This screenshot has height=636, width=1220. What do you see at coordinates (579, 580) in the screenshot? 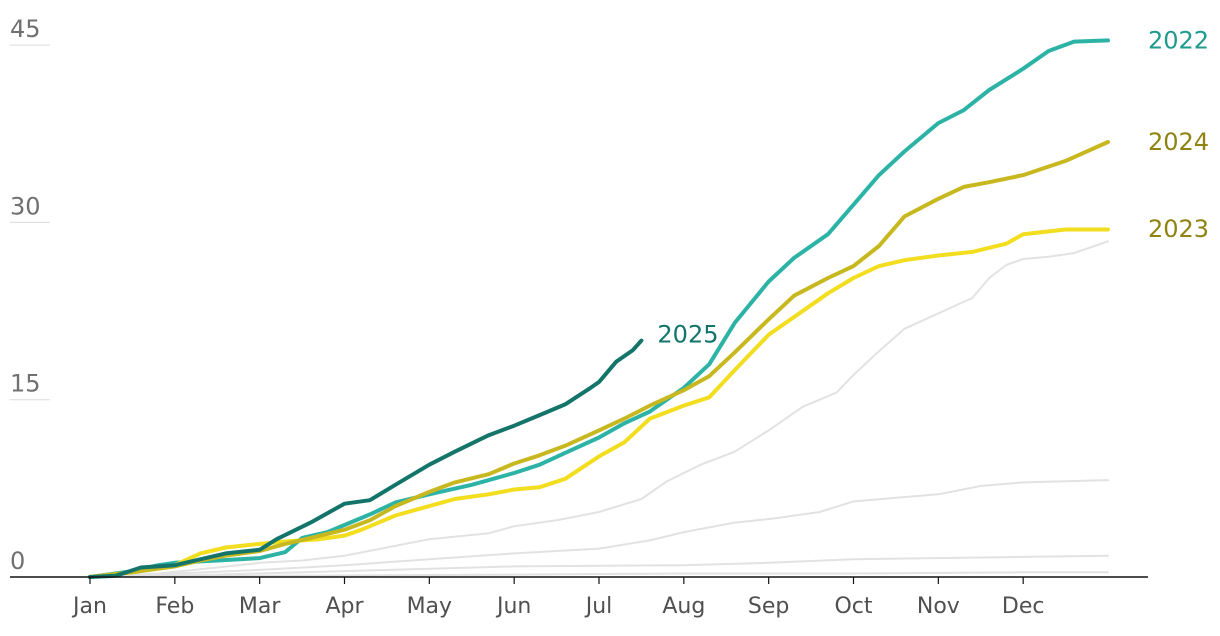
I see `x-axis` at bounding box center [579, 580].